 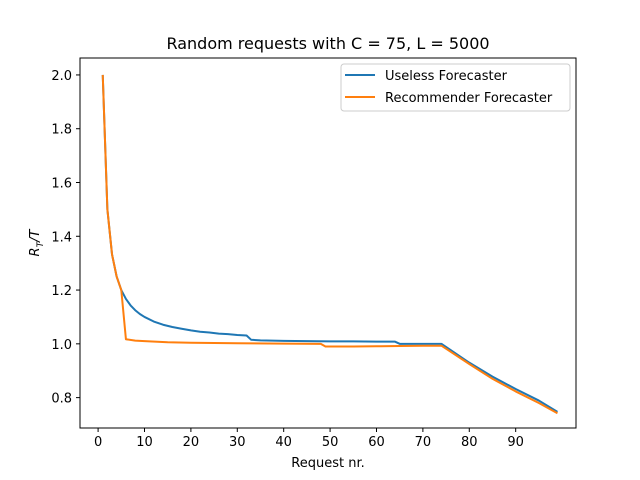 What do you see at coordinates (327, 463) in the screenshot?
I see `x-axis-label: Request nr.` at bounding box center [327, 463].